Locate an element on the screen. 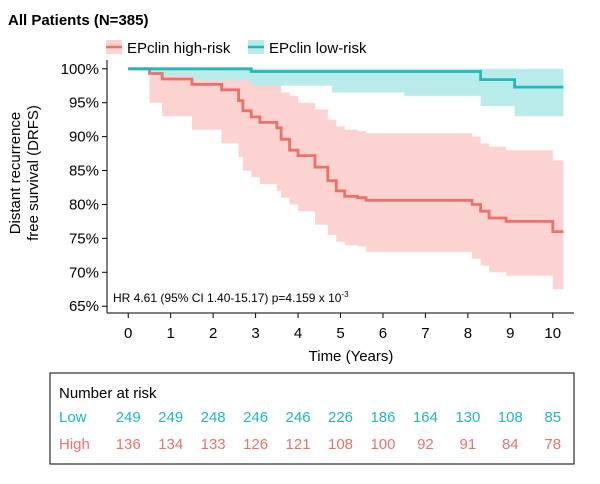  x-tick-label: 10 is located at coordinates (552, 333).